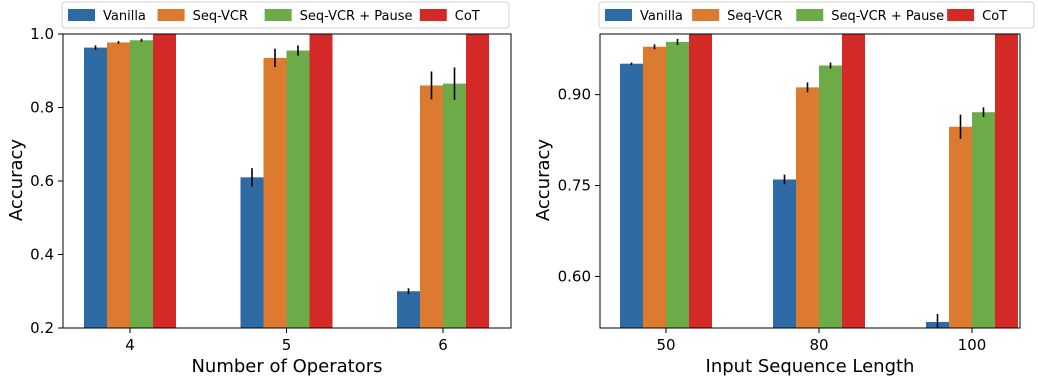 The image size is (1038, 384). What do you see at coordinates (818, 345) in the screenshot?
I see `x-tick-label: 80` at bounding box center [818, 345].